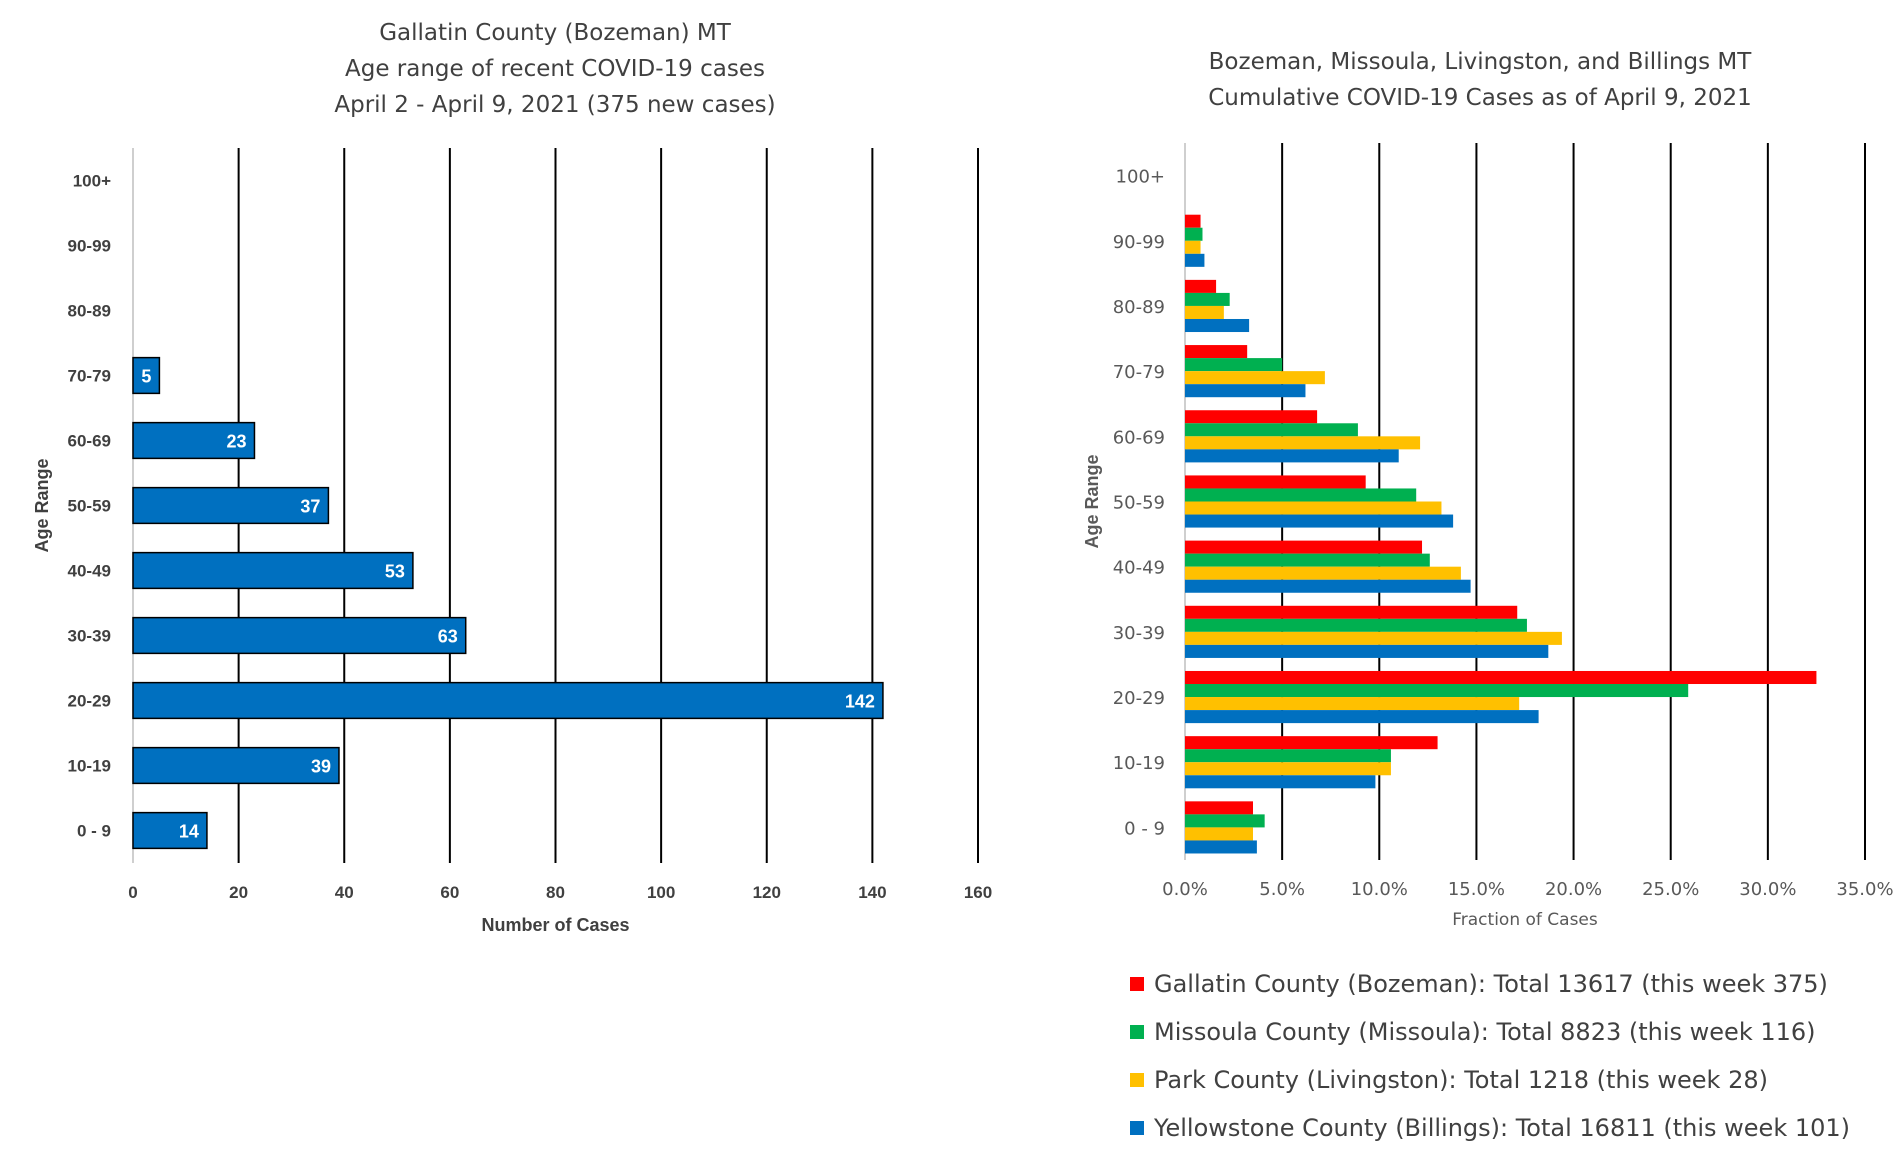 The height and width of the screenshot is (1153, 1900). I want to click on x-tick-label: 0, so click(132, 892).